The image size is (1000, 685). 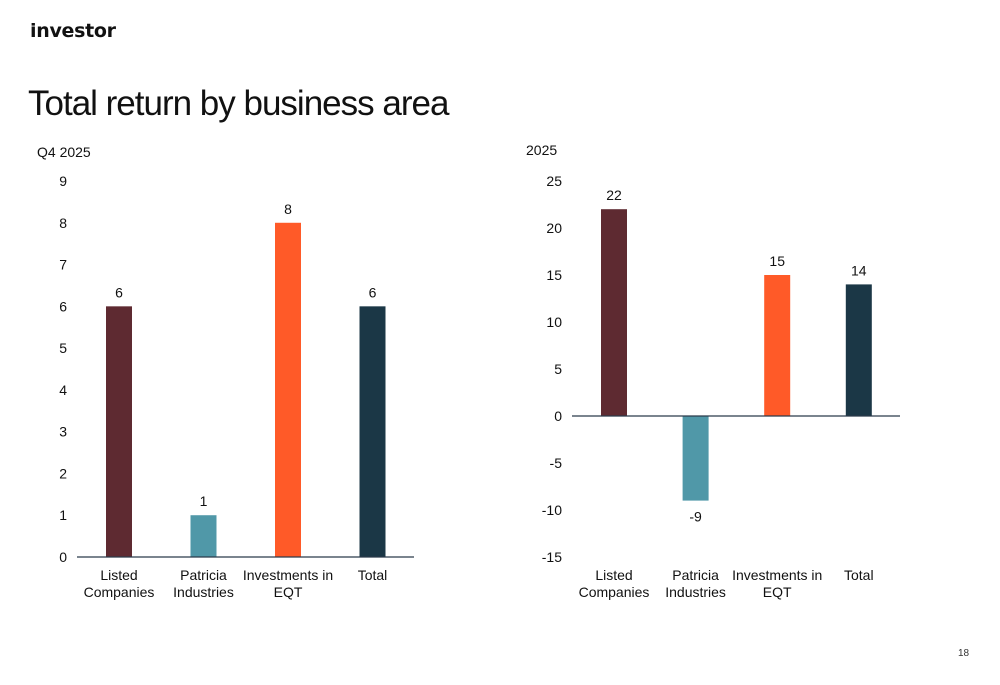 I want to click on data-label: 8, so click(x=288, y=209).